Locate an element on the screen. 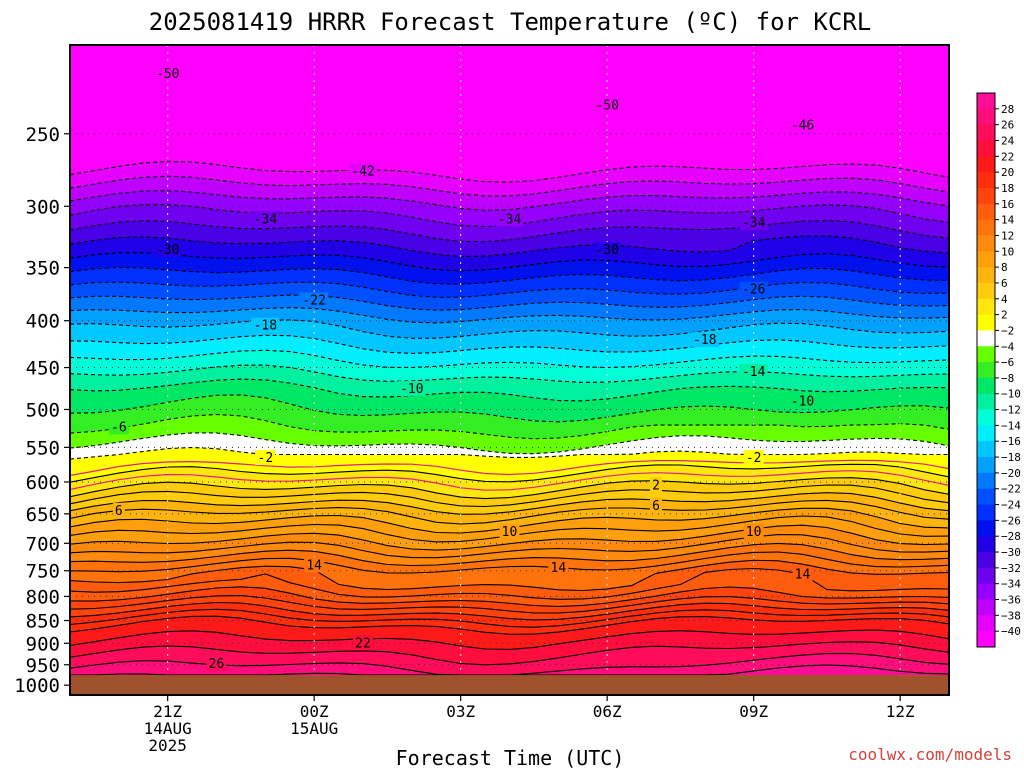 The image size is (1024, 768). contour-label: -10 is located at coordinates (411, 389).